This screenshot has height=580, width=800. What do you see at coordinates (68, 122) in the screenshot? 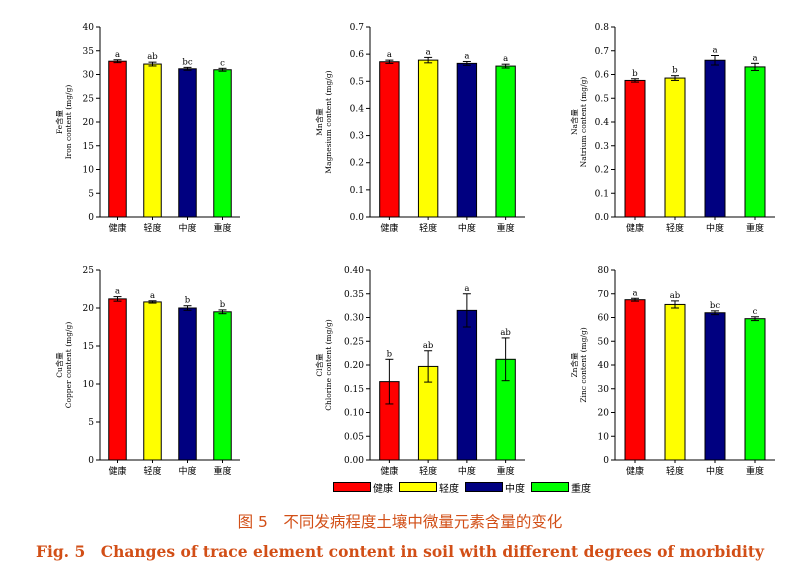
I see `y-axis-title: Iron content (mg/g)` at bounding box center [68, 122].